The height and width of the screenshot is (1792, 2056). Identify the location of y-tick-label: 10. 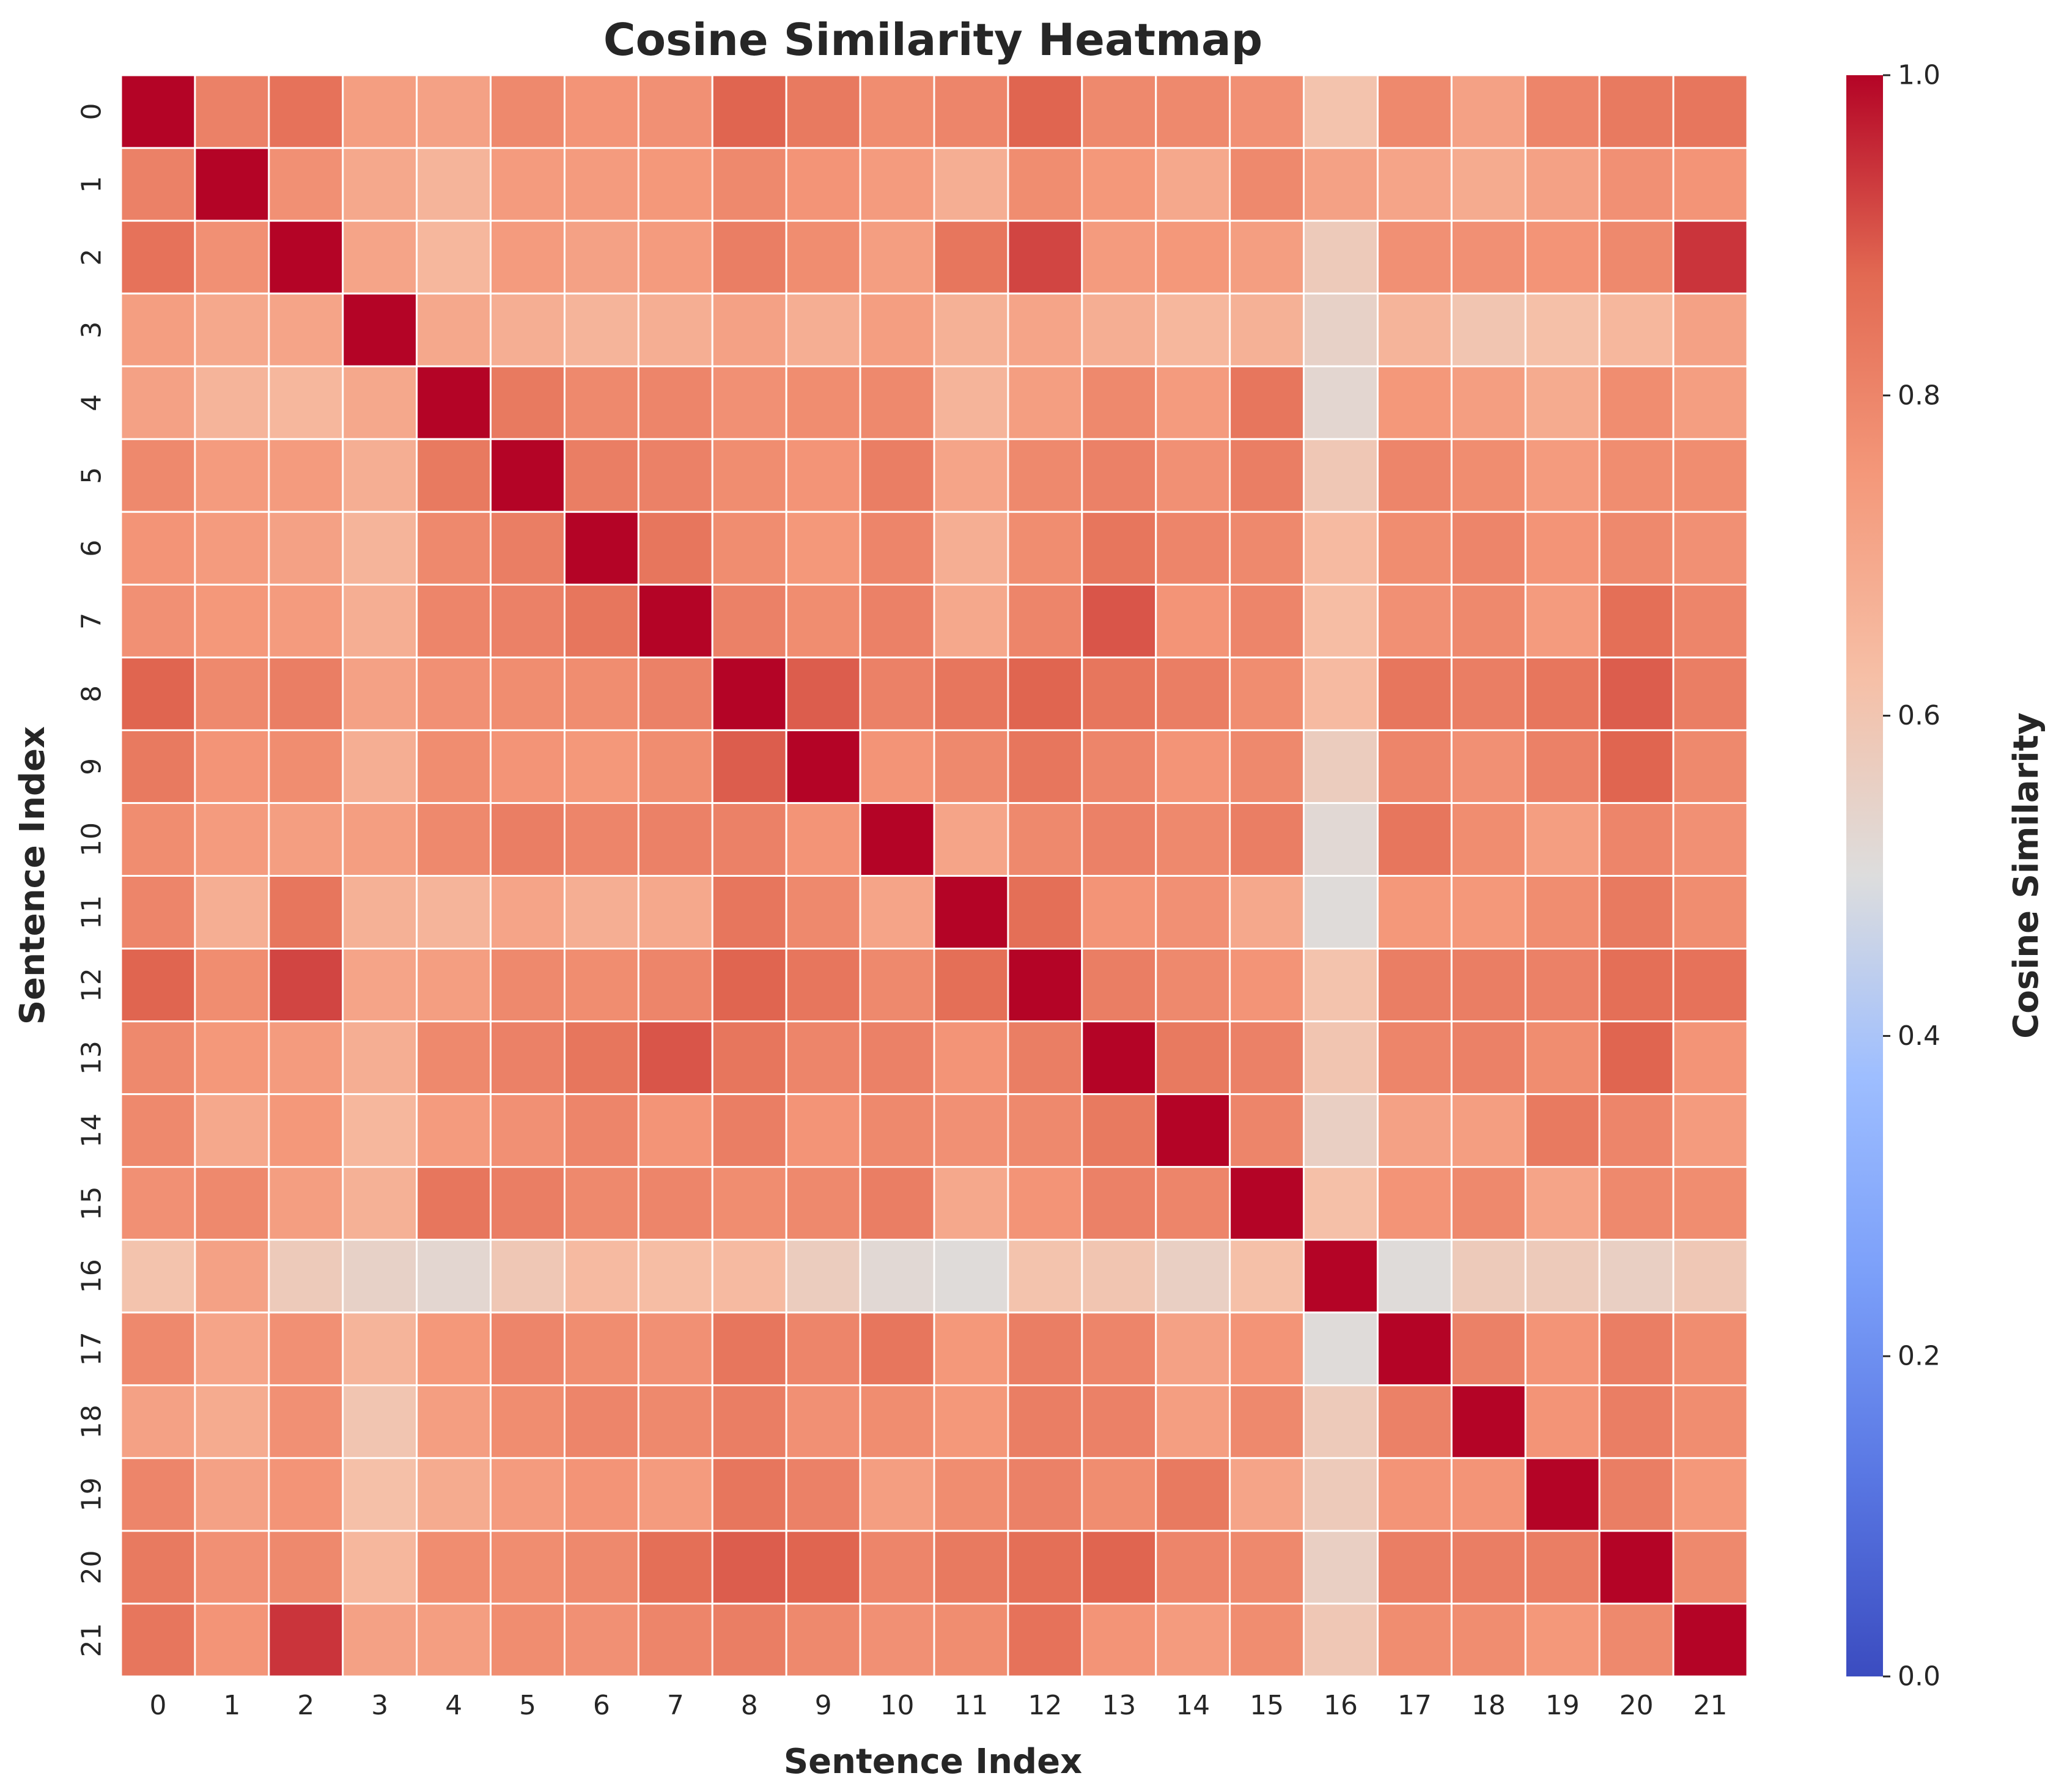
(92, 839).